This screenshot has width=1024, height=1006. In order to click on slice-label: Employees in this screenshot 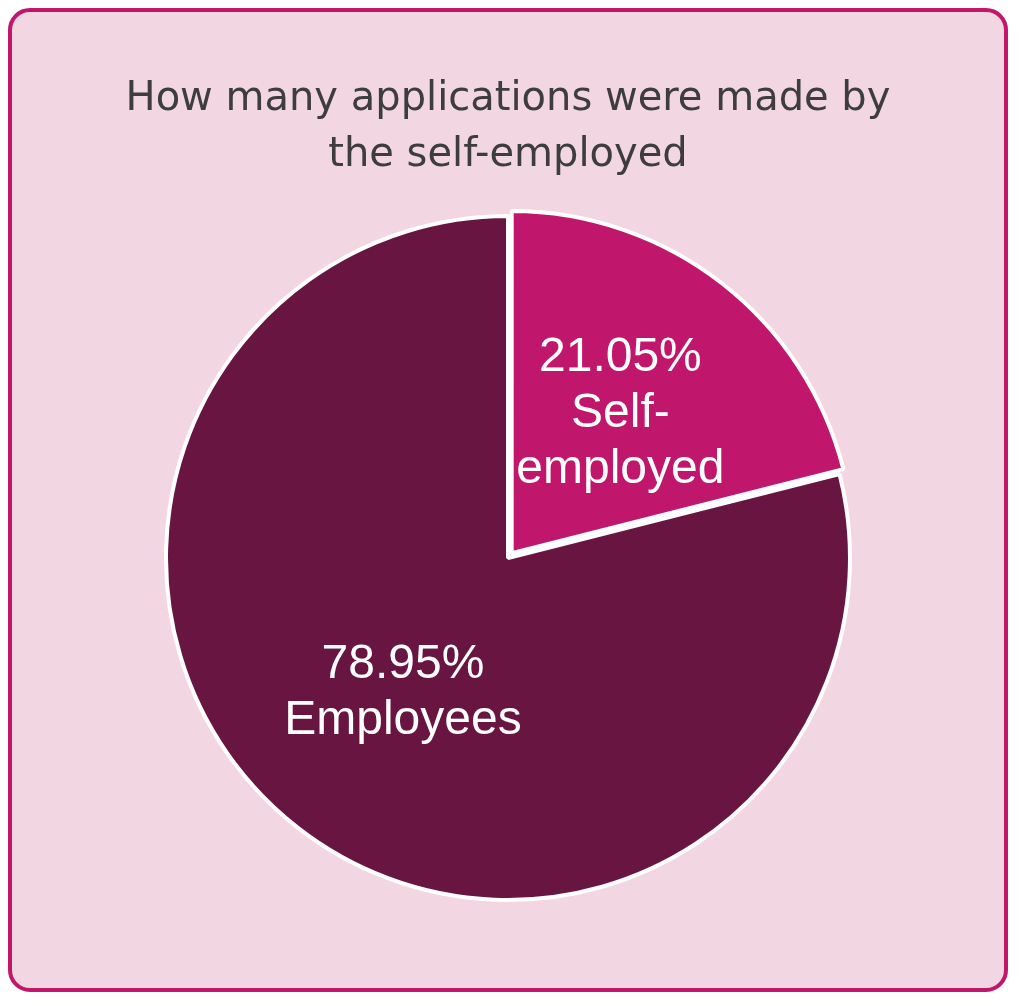, I will do `click(403, 718)`.